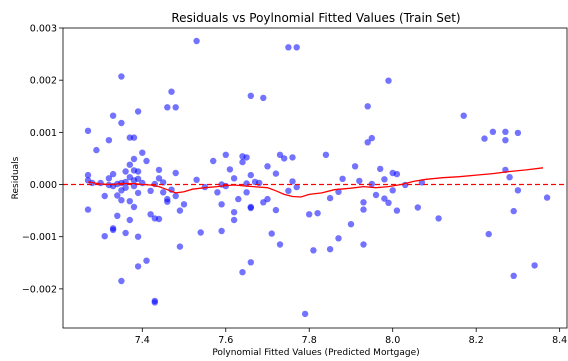 This screenshot has height=361, width=568. What do you see at coordinates (142, 340) in the screenshot?
I see `x-tick-label: 7.4` at bounding box center [142, 340].